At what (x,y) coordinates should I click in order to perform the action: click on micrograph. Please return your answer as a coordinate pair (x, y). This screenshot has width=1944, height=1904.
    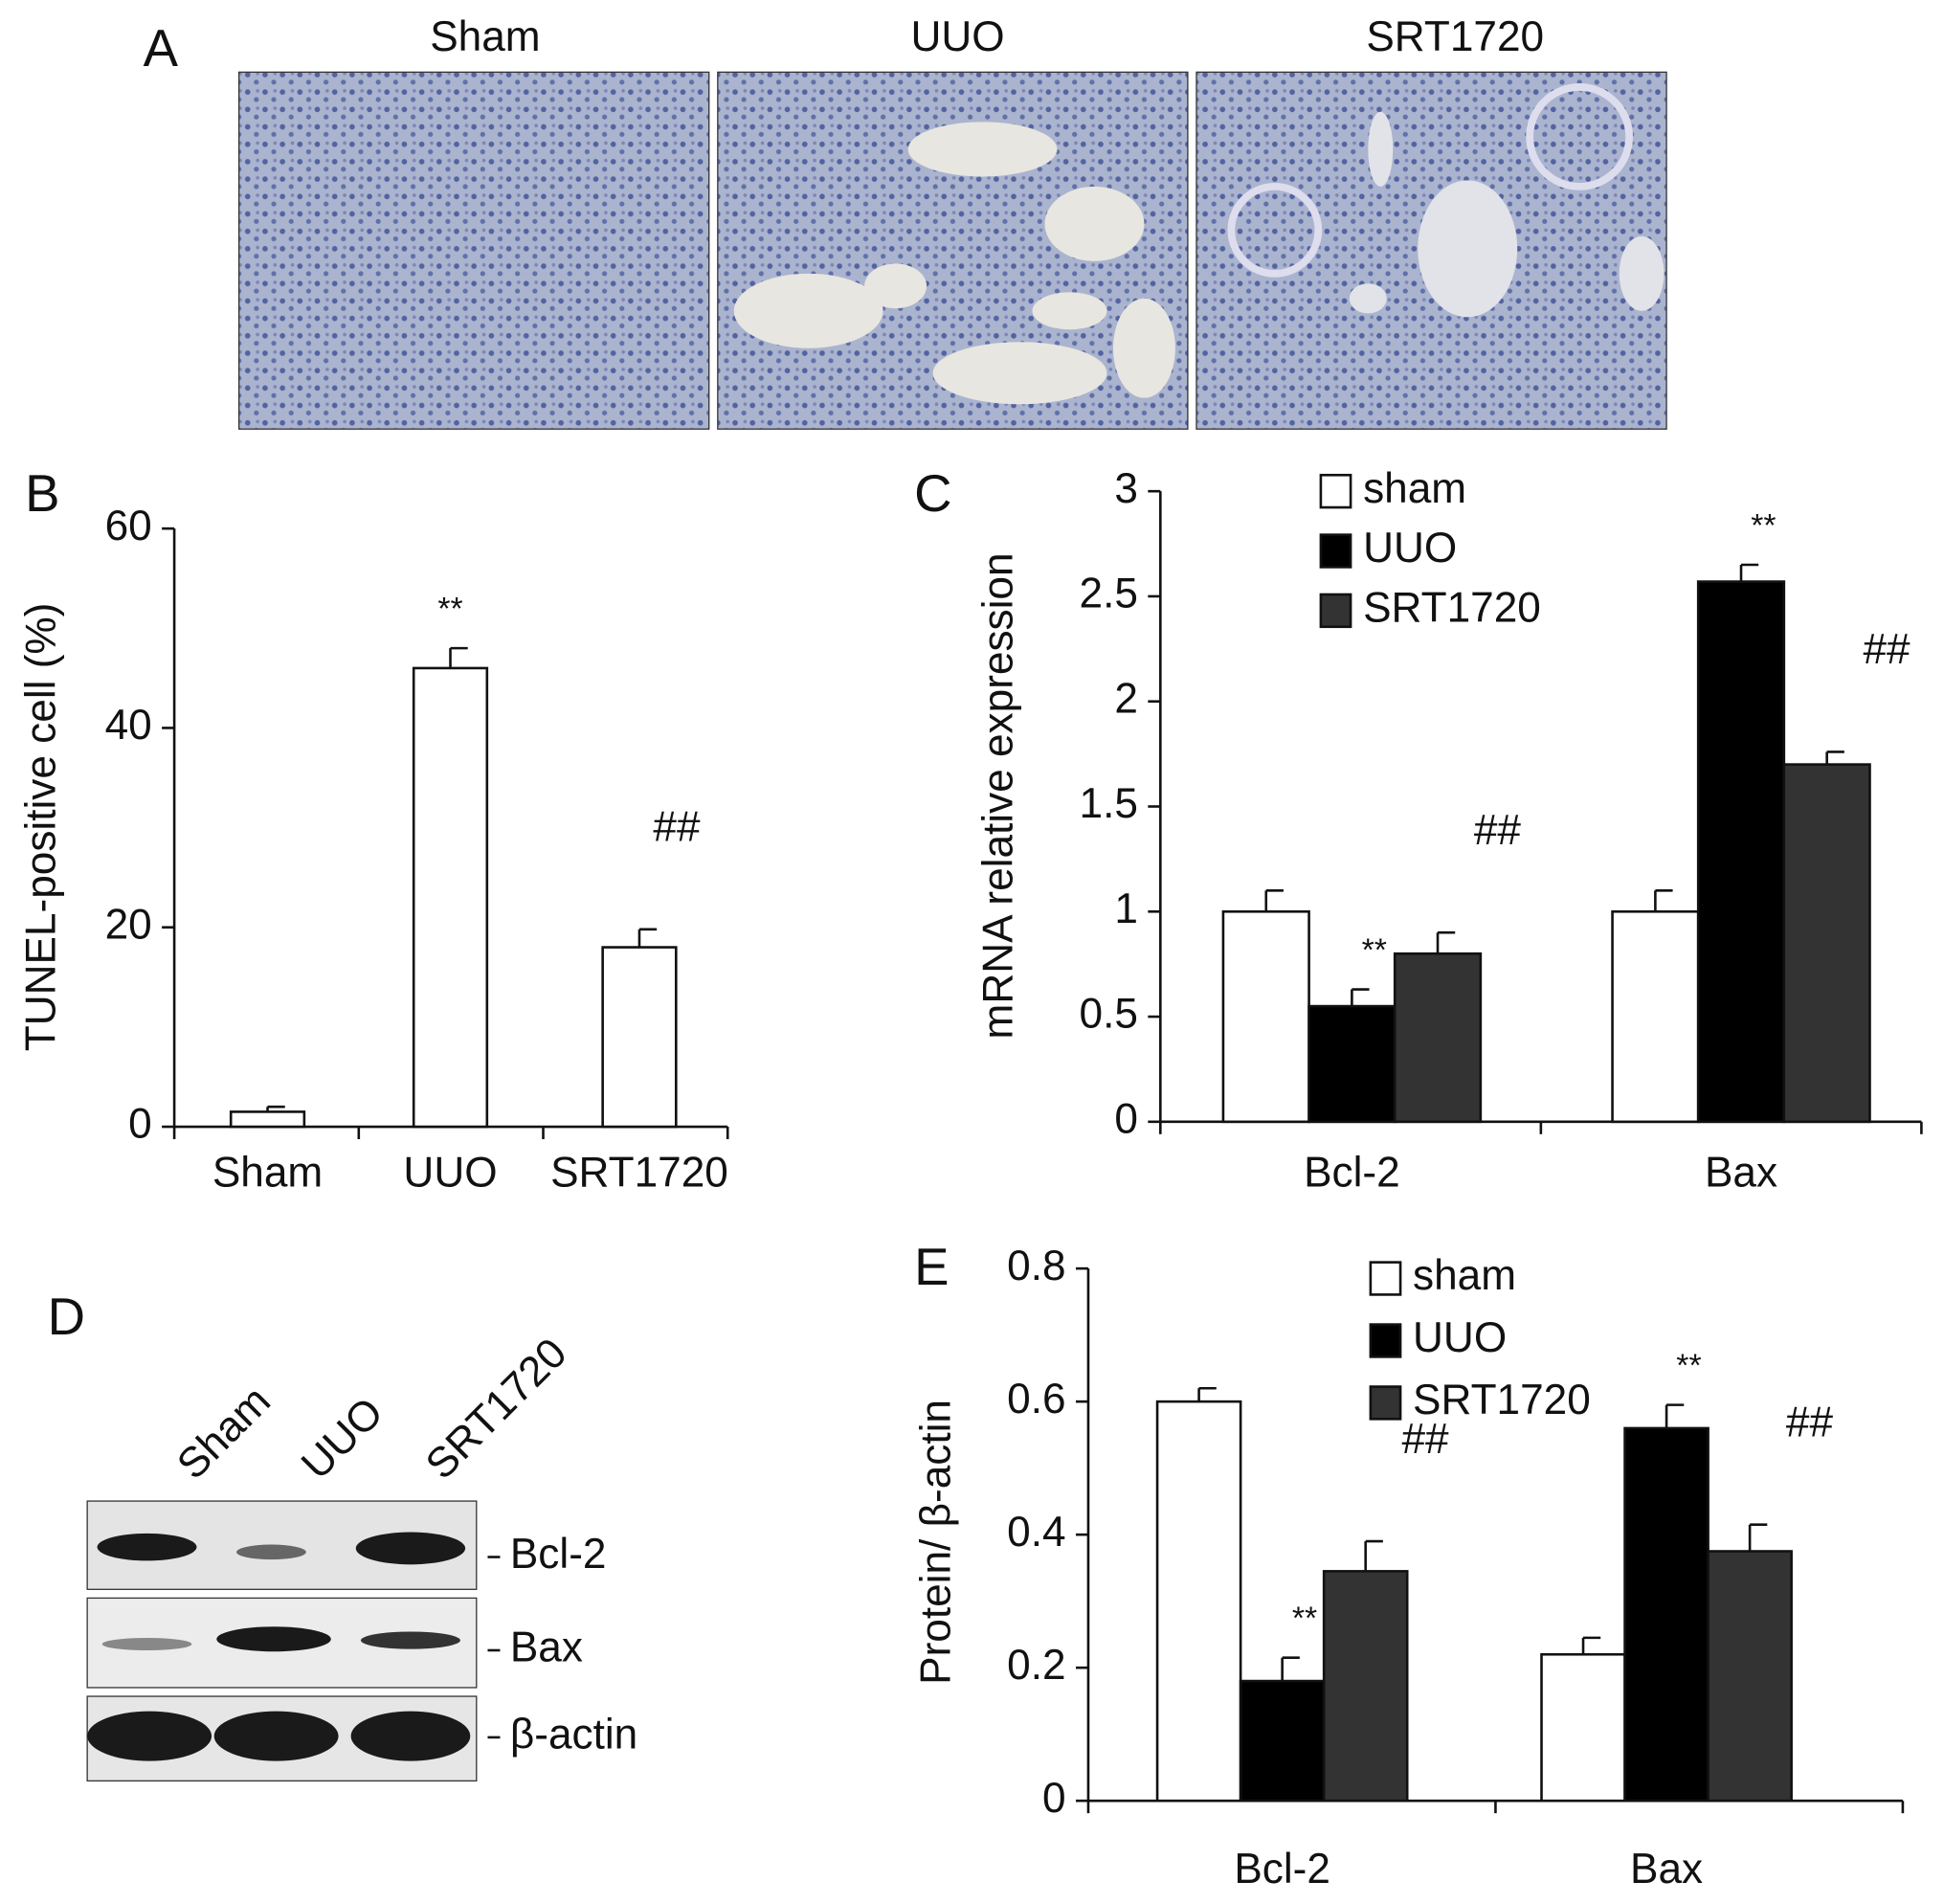
    Looking at the image, I should click on (474, 251).